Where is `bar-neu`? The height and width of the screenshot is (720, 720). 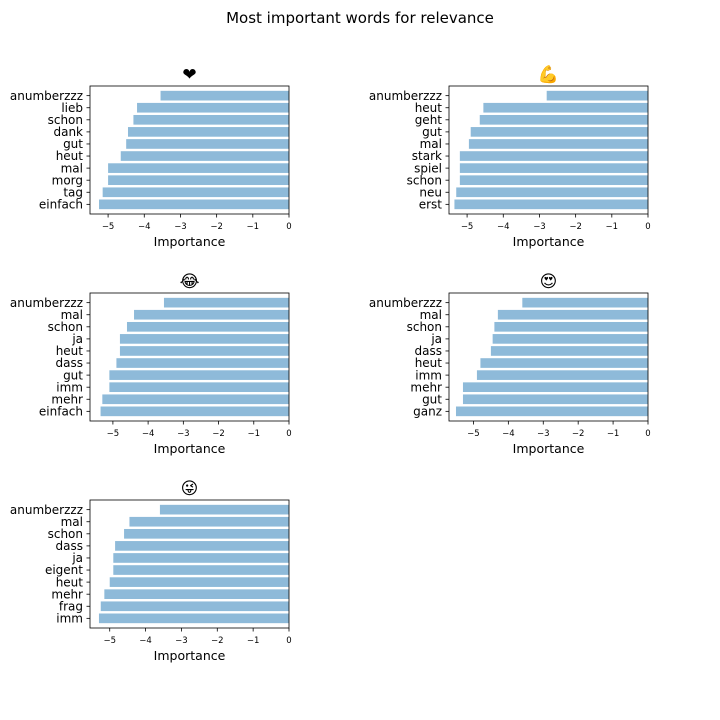
bar-neu is located at coordinates (552, 192).